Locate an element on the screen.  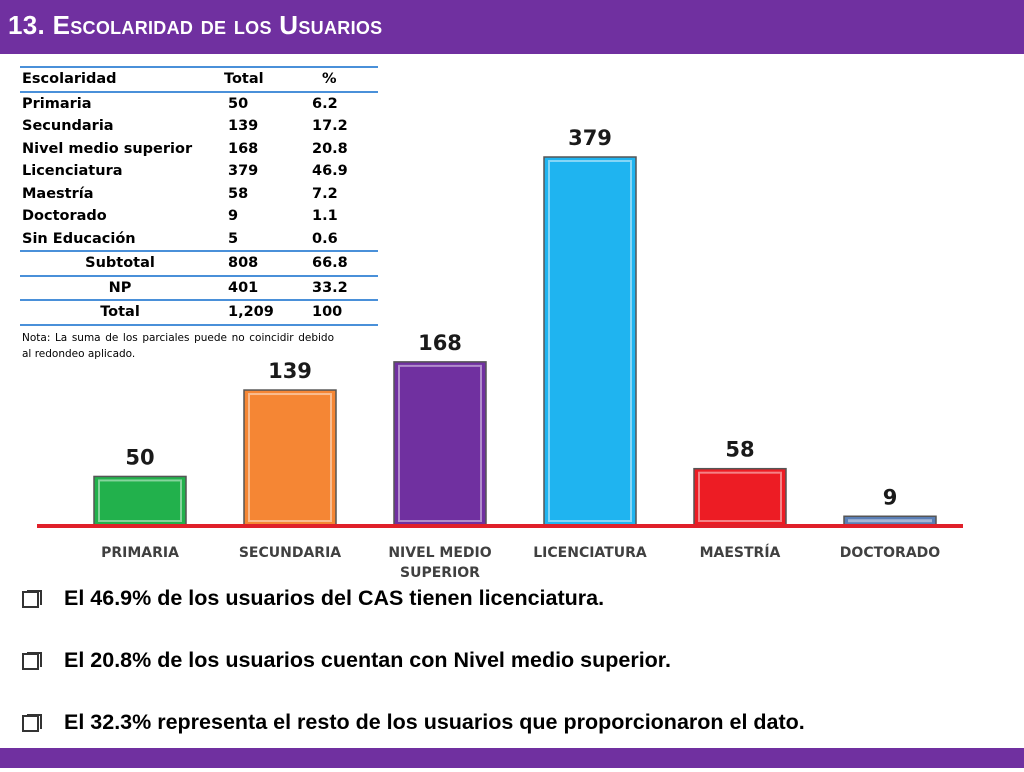
table-cell: 1.1 is located at coordinates (325, 216).